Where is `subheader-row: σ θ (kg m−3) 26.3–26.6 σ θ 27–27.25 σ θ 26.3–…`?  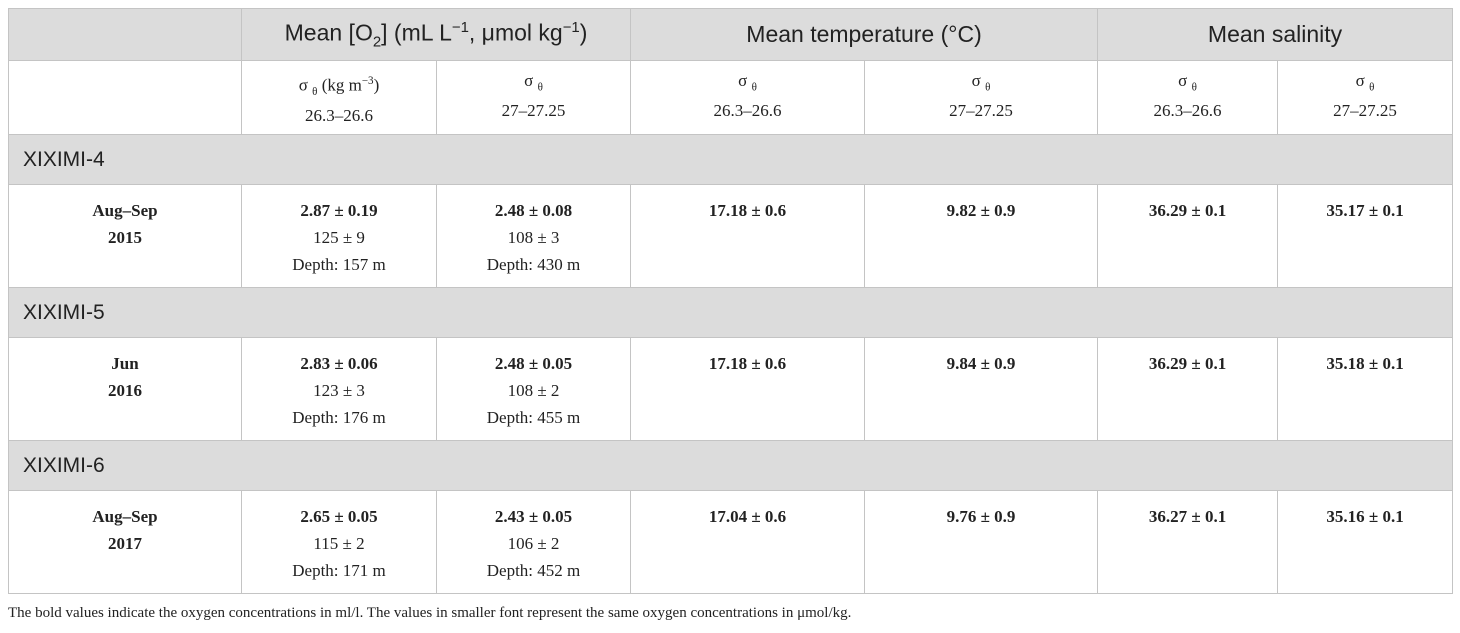
subheader-row: σ θ (kg m−3) 26.3–26.6 σ θ 27–27.25 σ θ 26.3–… is located at coordinates (731, 97).